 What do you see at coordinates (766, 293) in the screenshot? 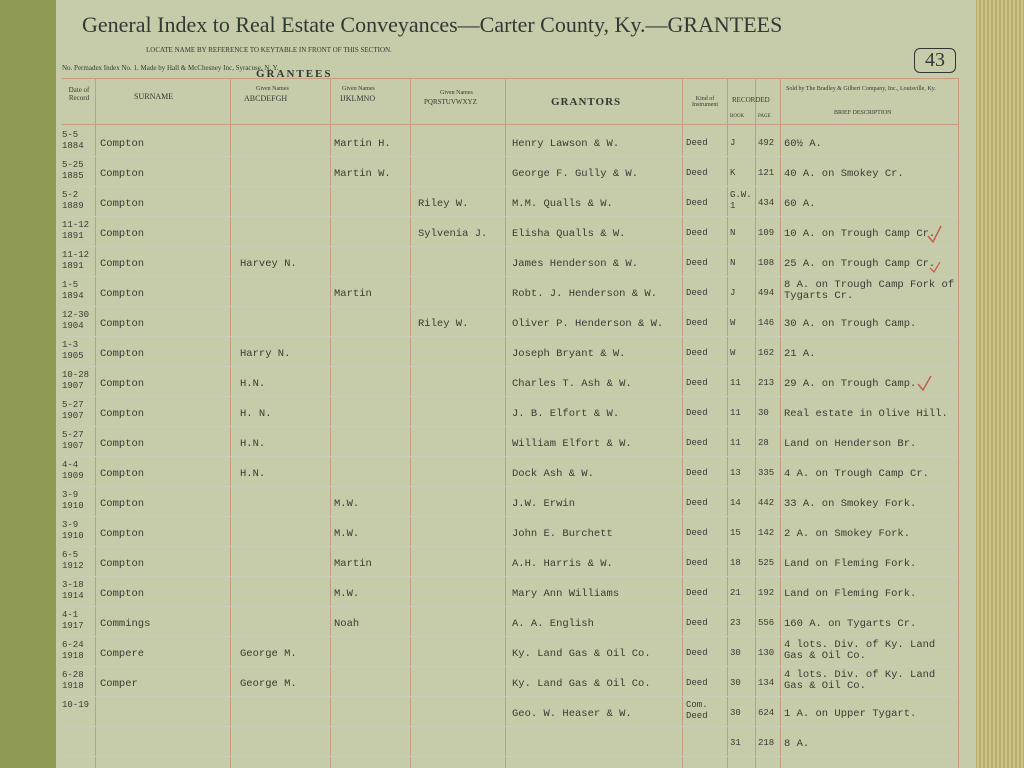
I see `page: 494` at bounding box center [766, 293].